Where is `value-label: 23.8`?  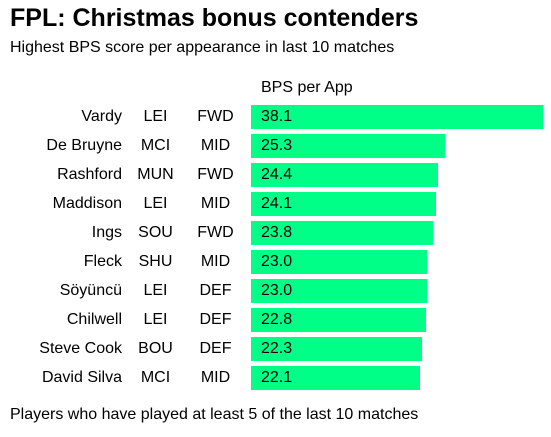 value-label: 23.8 is located at coordinates (277, 232).